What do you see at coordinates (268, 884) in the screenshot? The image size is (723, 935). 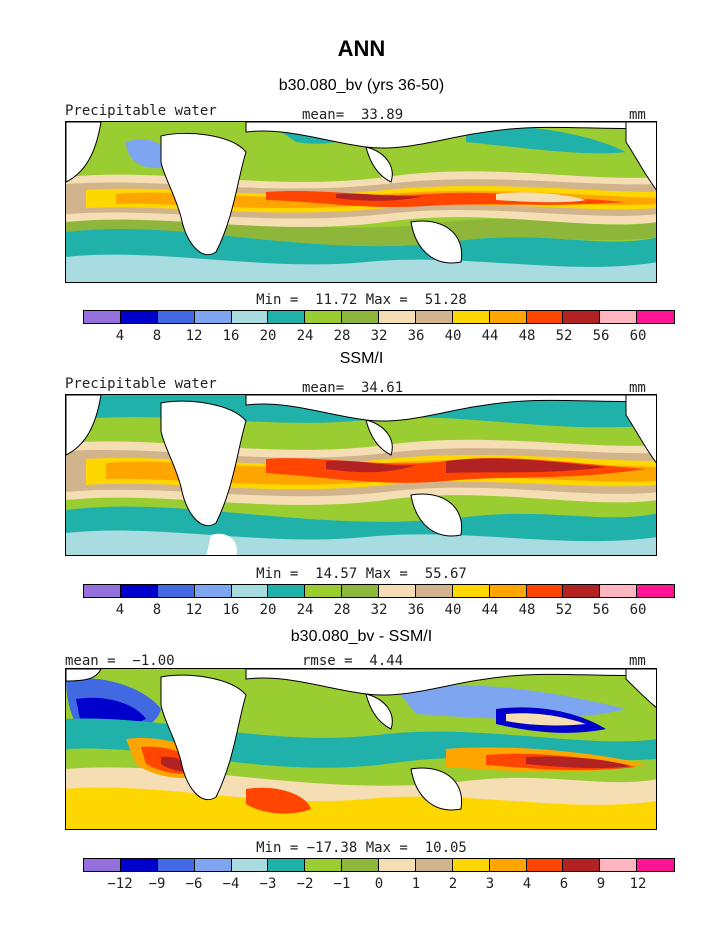 I see `colorbar-tick-label: −3` at bounding box center [268, 884].